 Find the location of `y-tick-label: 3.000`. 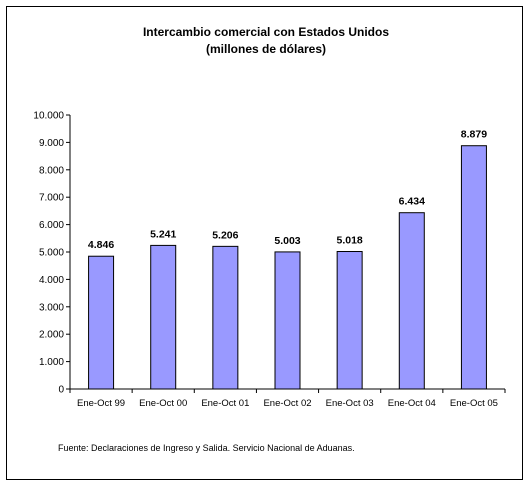

y-tick-label: 3.000 is located at coordinates (51, 307).